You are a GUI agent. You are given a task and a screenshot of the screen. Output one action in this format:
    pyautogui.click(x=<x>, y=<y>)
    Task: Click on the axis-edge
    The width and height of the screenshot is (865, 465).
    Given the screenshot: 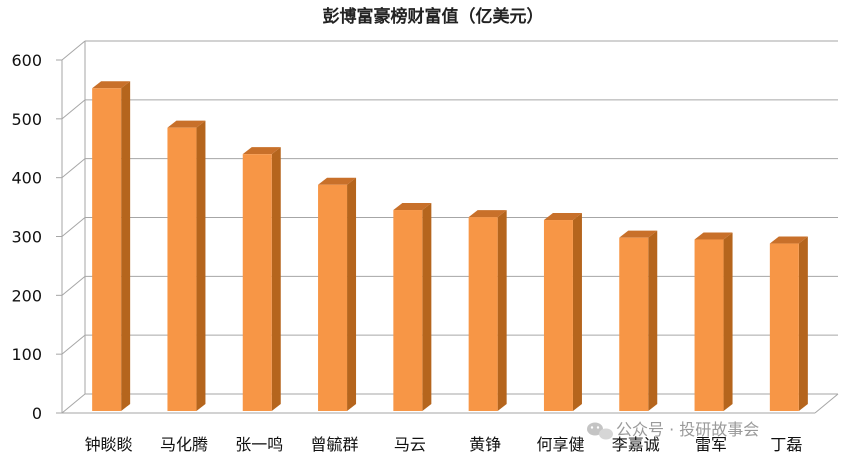 What is the action you would take?
    pyautogui.click(x=826, y=403)
    